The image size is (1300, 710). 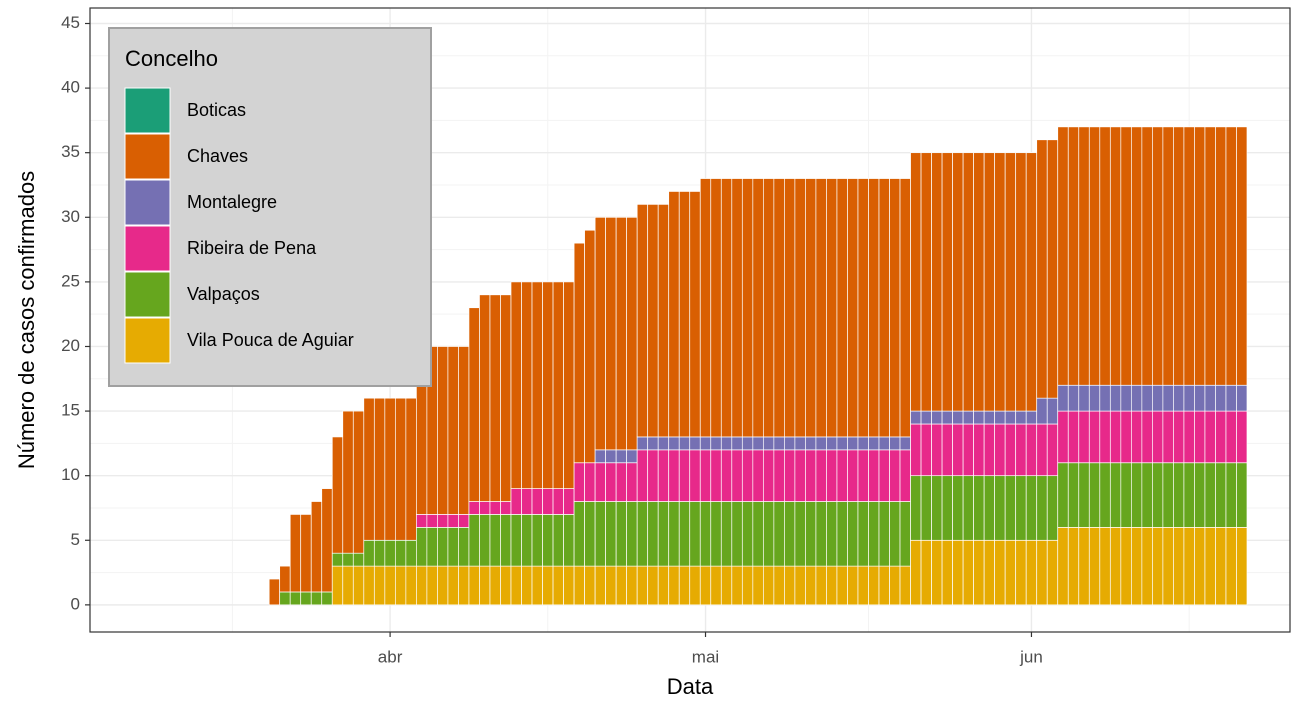 I want to click on x-tick-label: abr, so click(x=390, y=656).